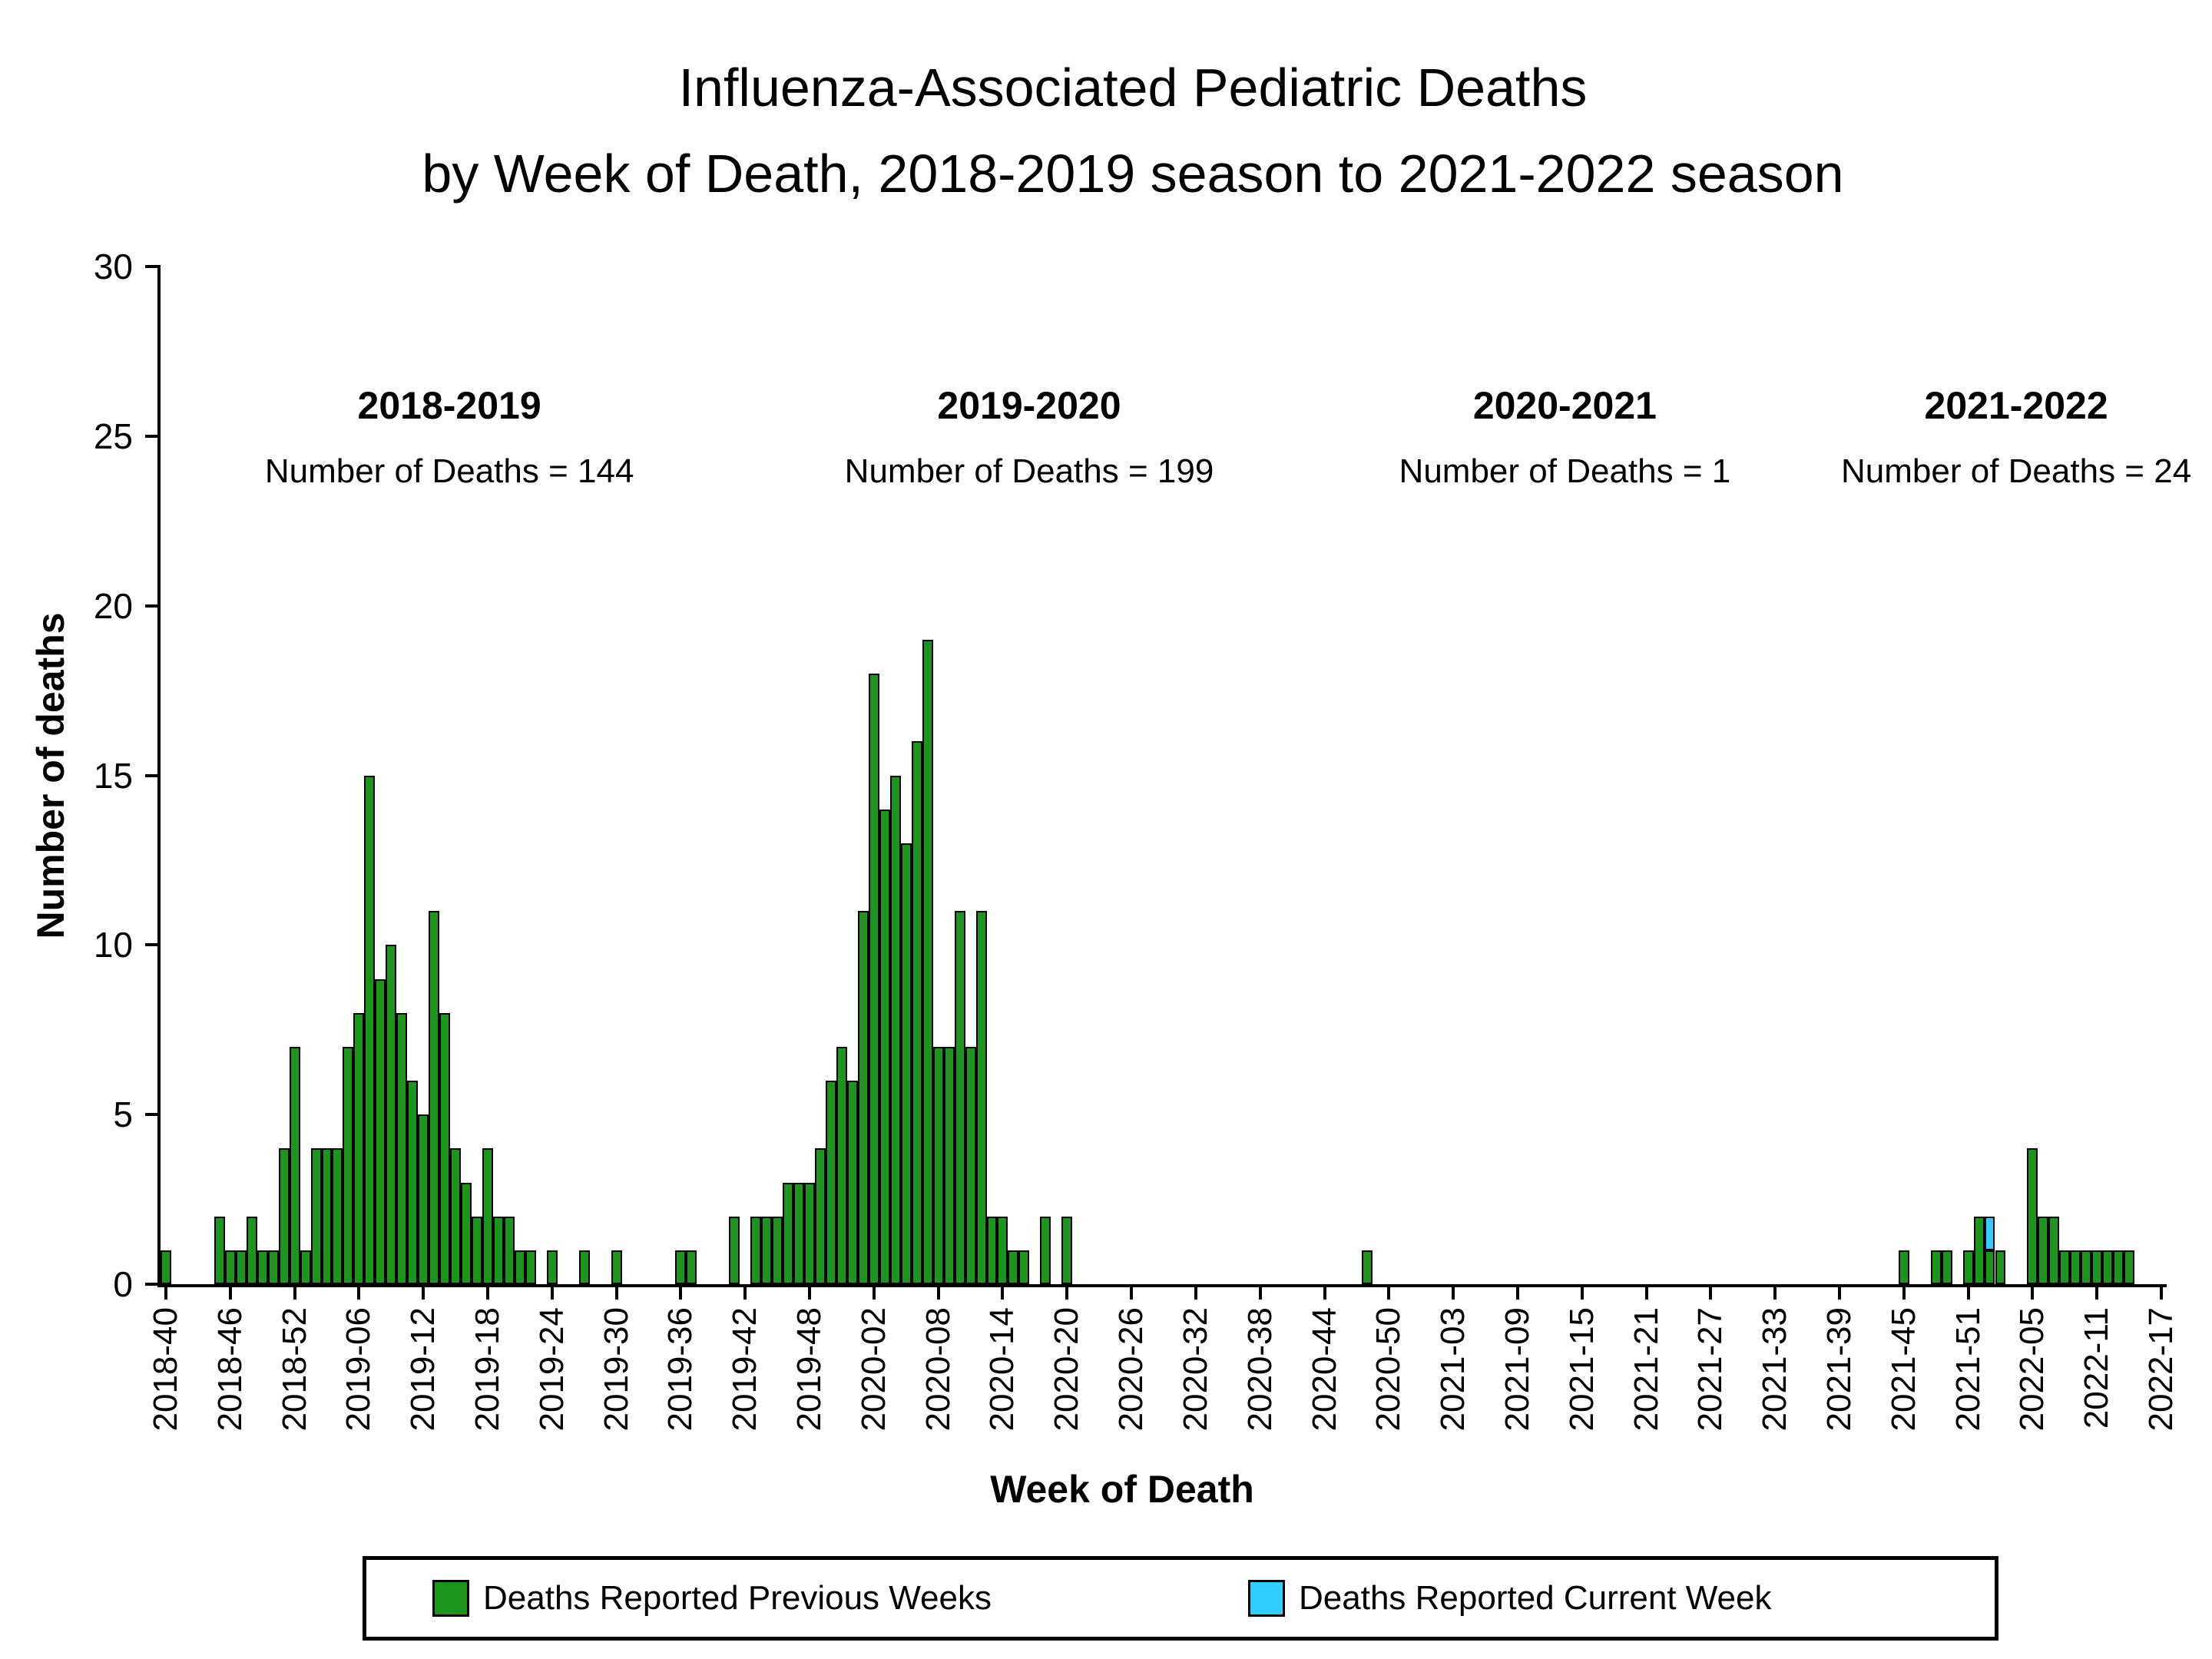  Describe the element at coordinates (1710, 1370) in the screenshot. I see `x-tick-label-2021-27: 2021-27` at that location.